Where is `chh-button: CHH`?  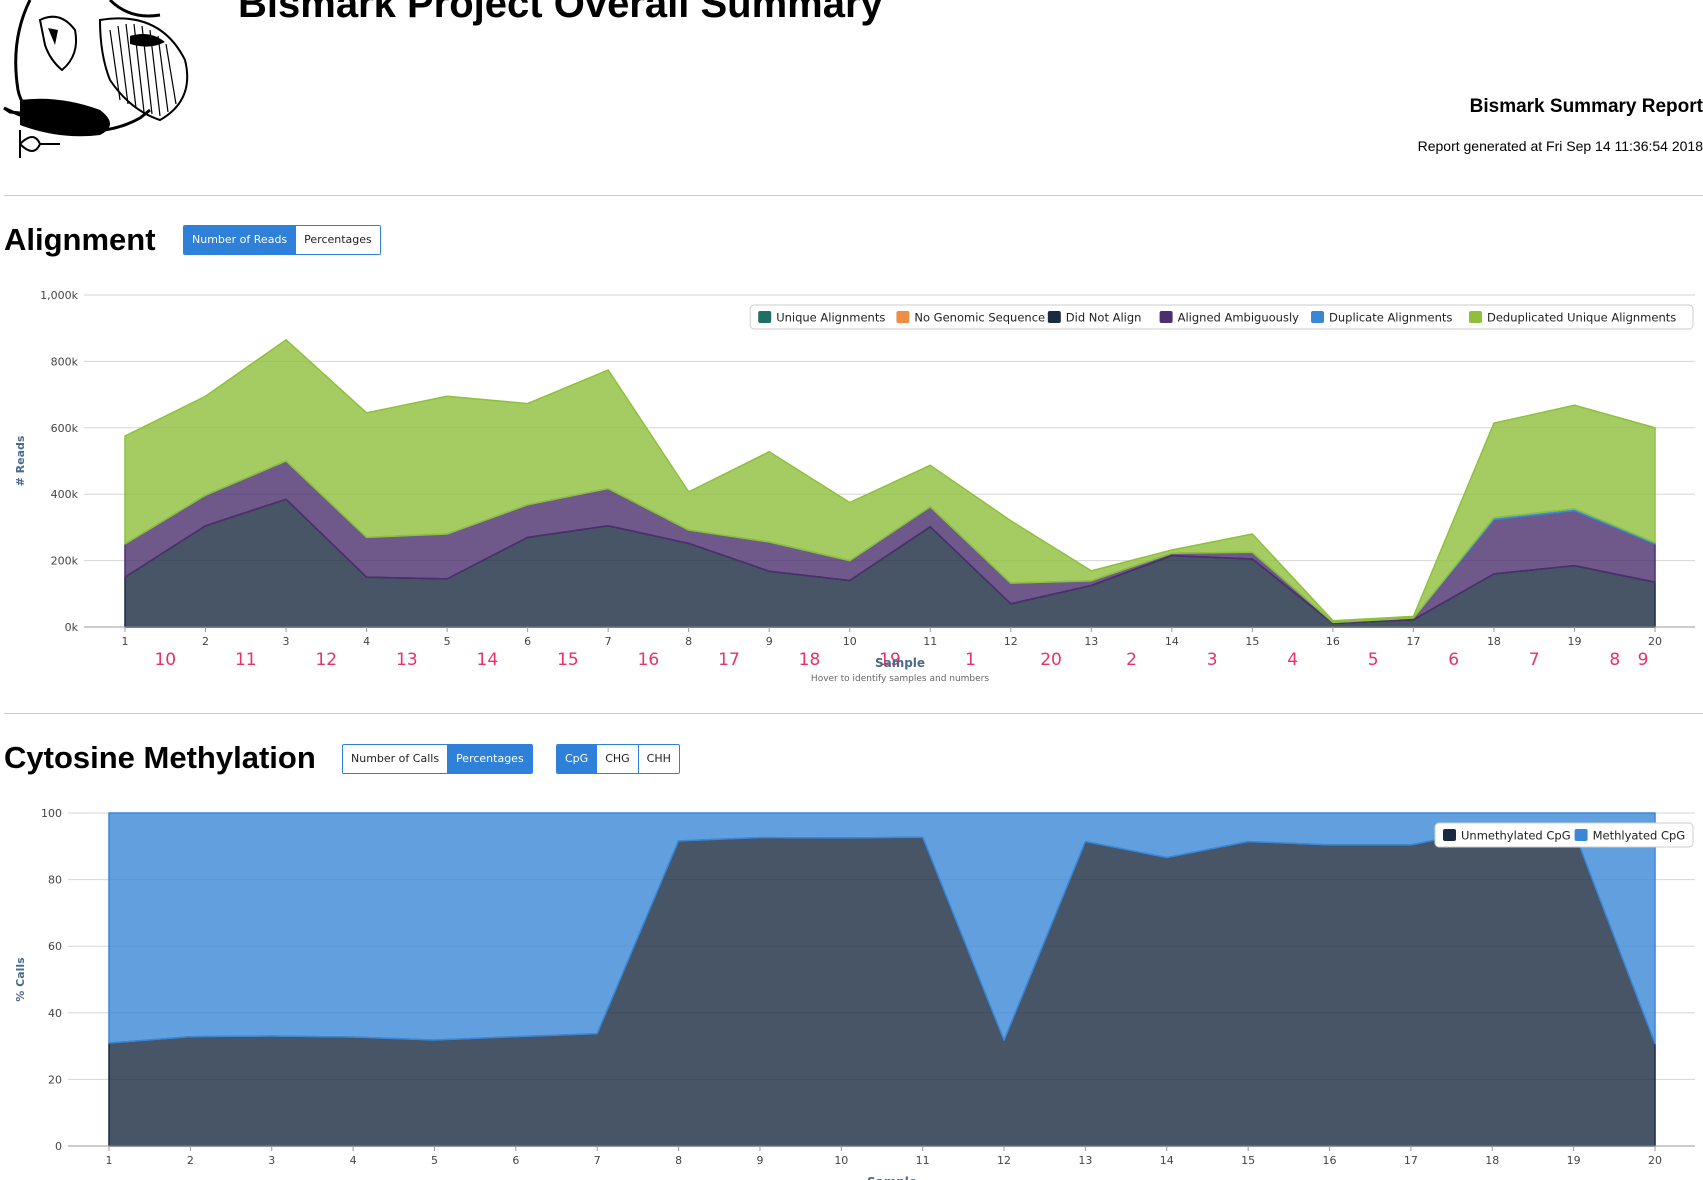 chh-button: CHH is located at coordinates (658, 759).